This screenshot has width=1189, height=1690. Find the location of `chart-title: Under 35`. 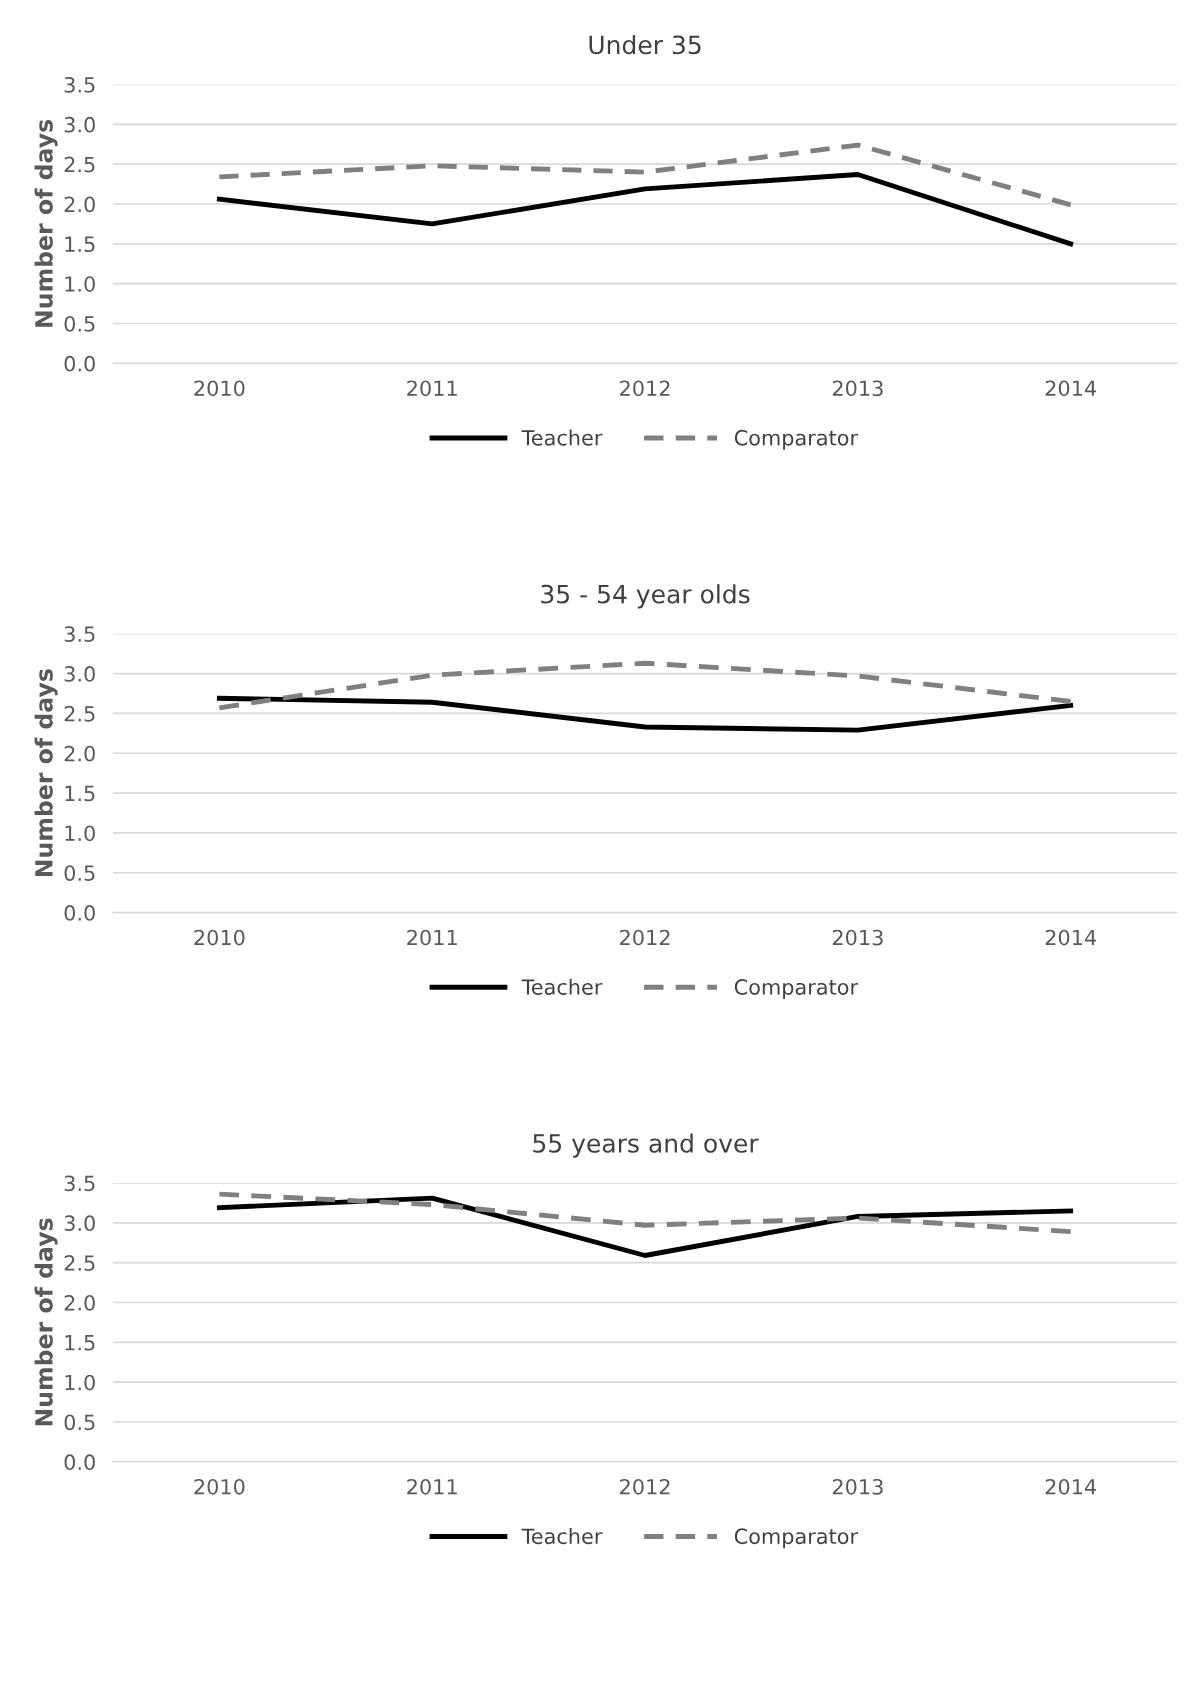

chart-title: Under 35 is located at coordinates (645, 44).